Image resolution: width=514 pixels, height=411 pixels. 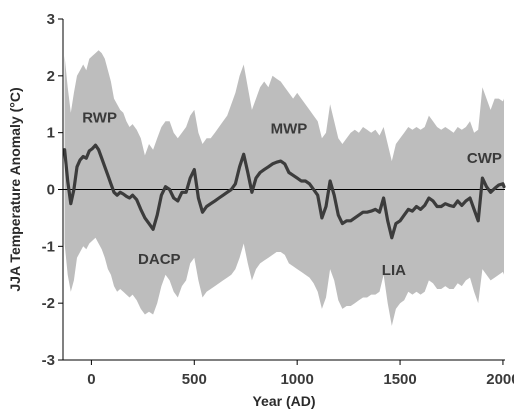 I want to click on x-tick-label: 2000, so click(x=500, y=379).